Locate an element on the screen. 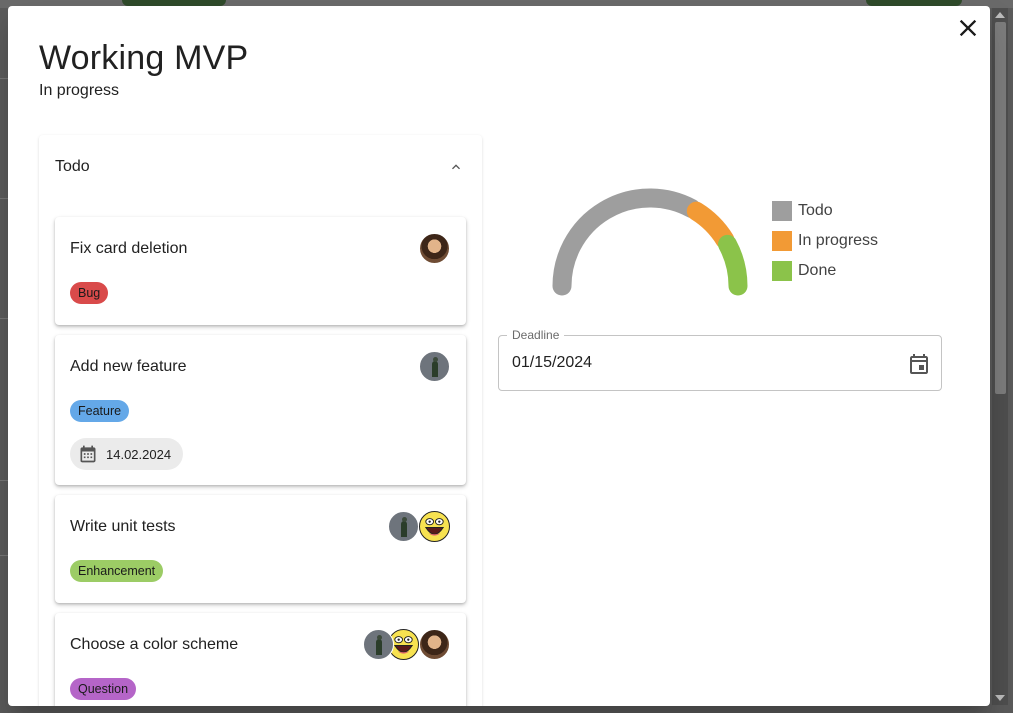  column-header: Todo is located at coordinates (260, 166).